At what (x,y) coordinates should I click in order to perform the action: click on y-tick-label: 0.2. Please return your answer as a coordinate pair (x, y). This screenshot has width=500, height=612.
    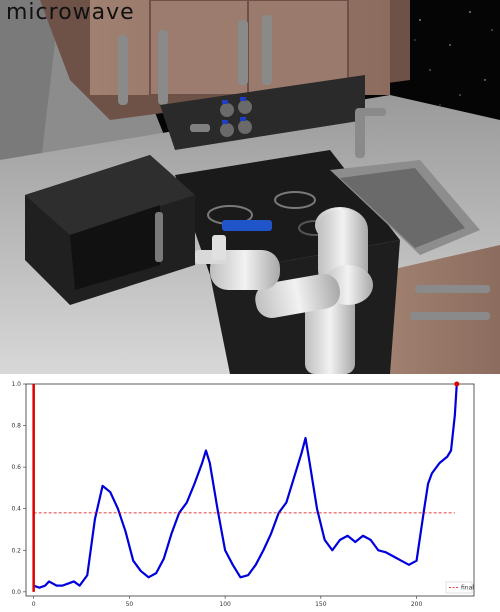
    Looking at the image, I should click on (16, 550).